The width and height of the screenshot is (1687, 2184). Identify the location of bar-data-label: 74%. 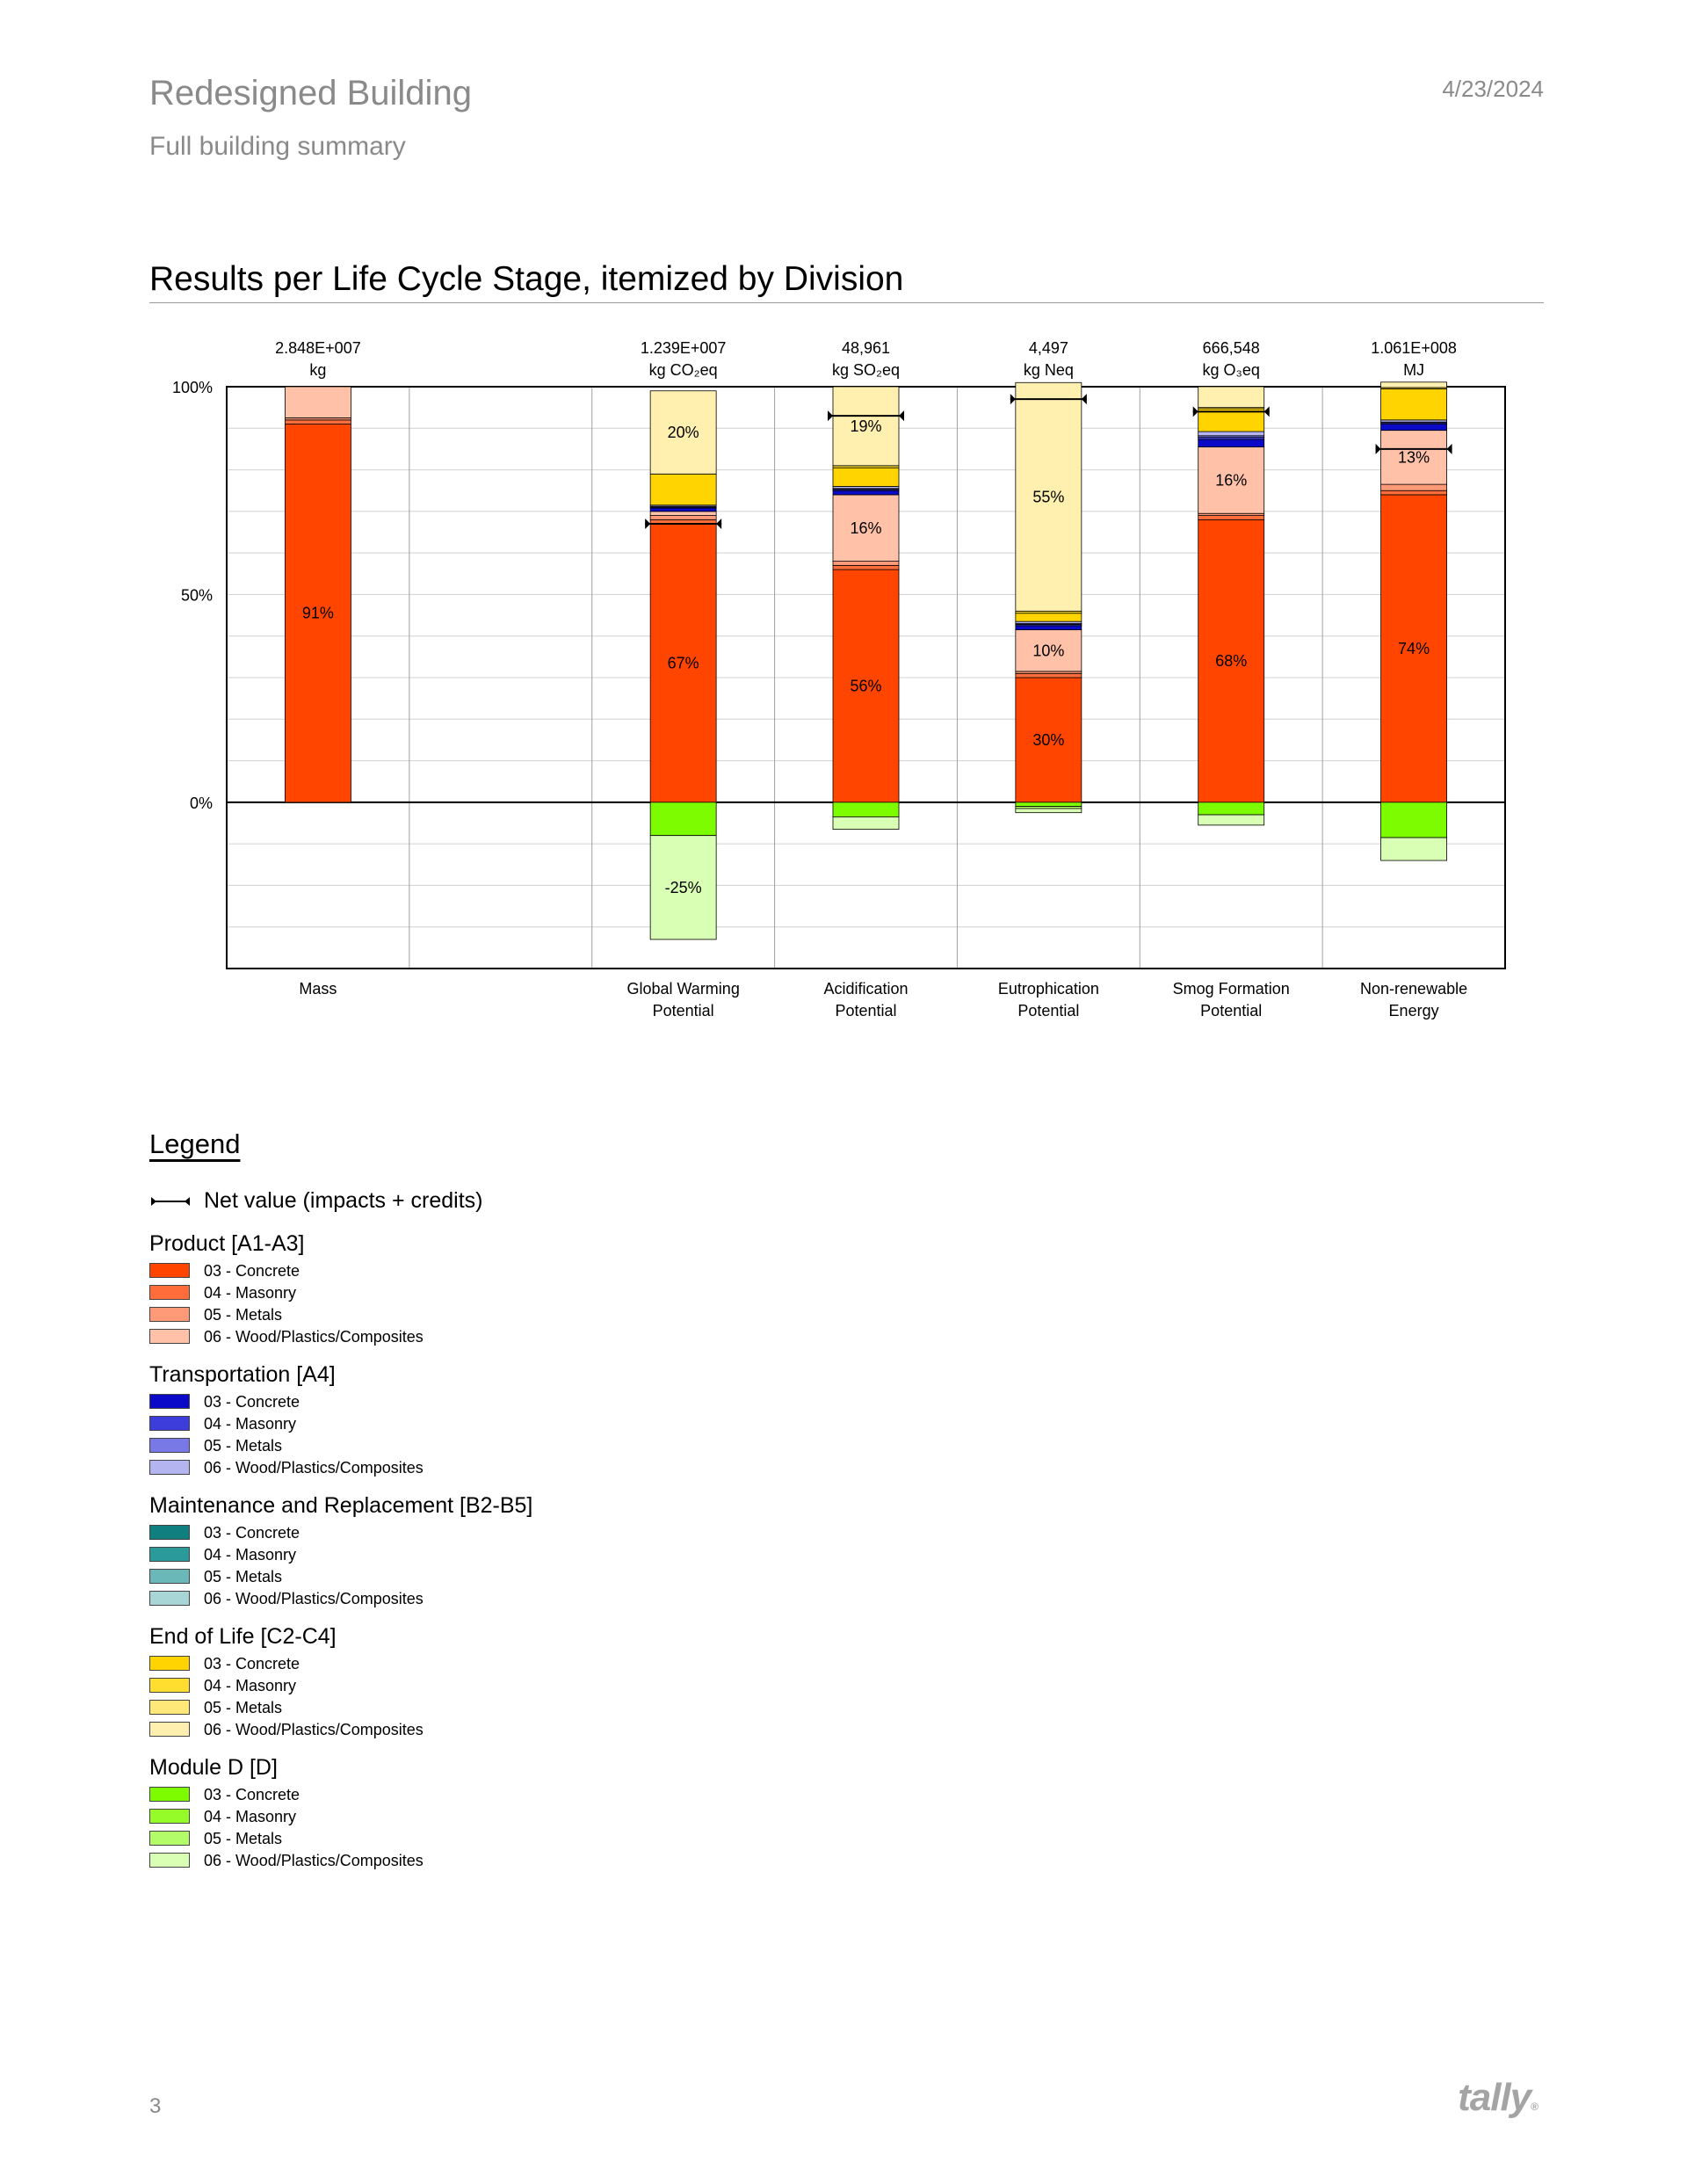
(1414, 648).